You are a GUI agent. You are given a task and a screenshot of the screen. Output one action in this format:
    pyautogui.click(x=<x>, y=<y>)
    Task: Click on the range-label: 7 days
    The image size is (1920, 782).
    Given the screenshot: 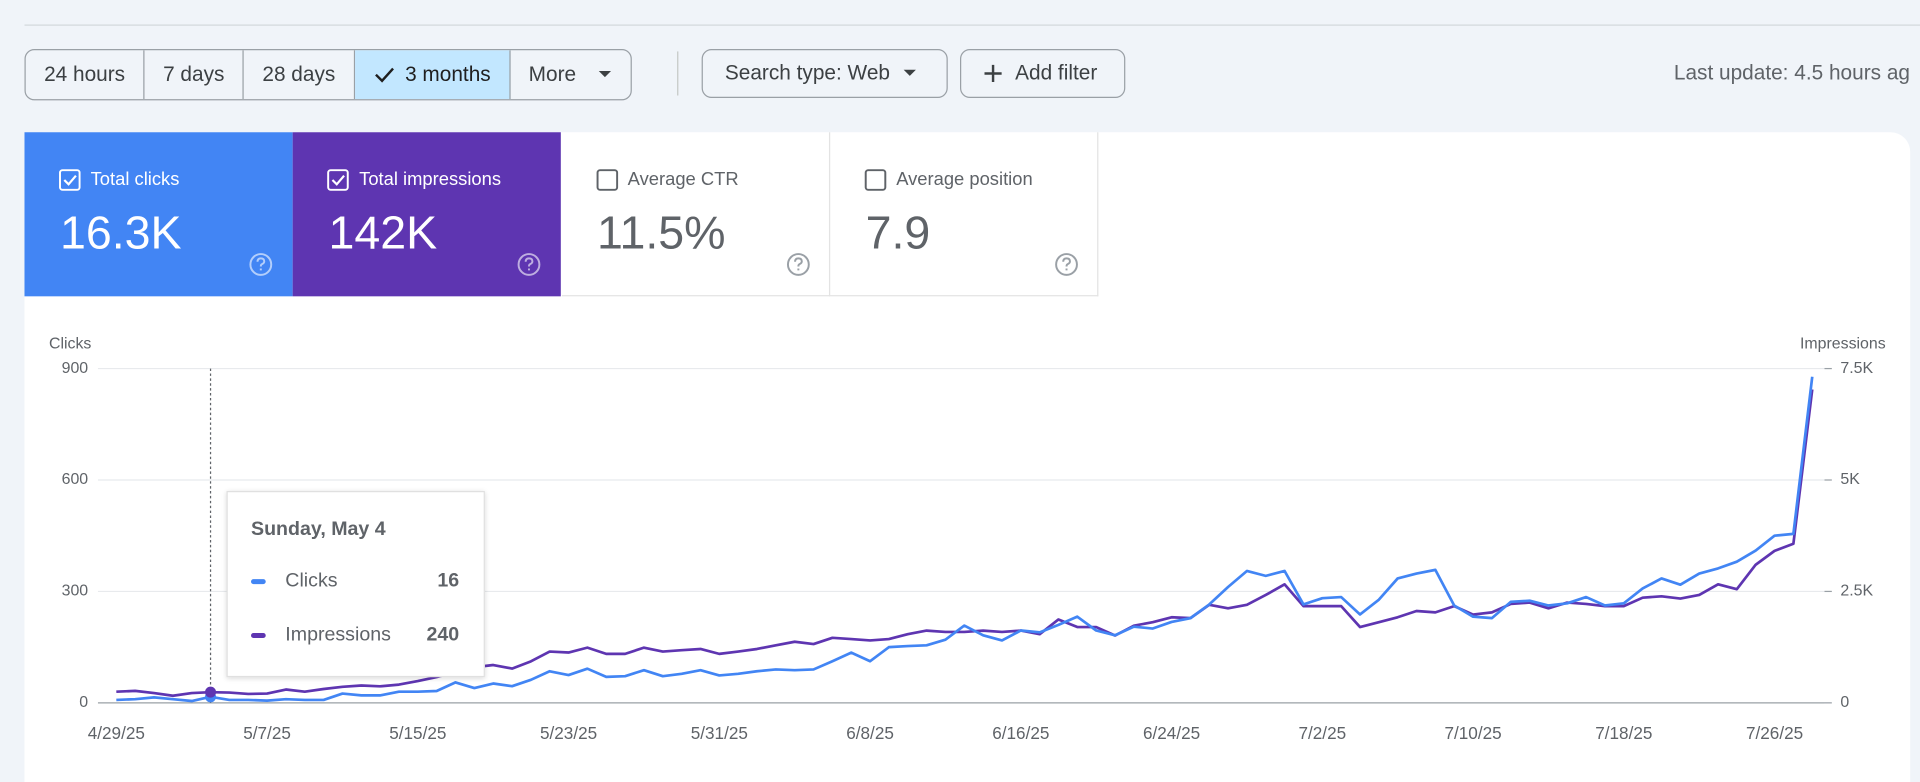 What is the action you would take?
    pyautogui.click(x=194, y=74)
    